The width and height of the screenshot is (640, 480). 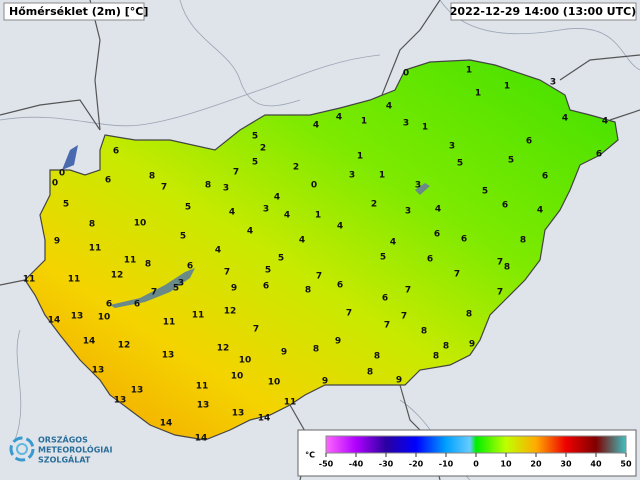 I want to click on legend-tick-label: -30, so click(x=386, y=464).